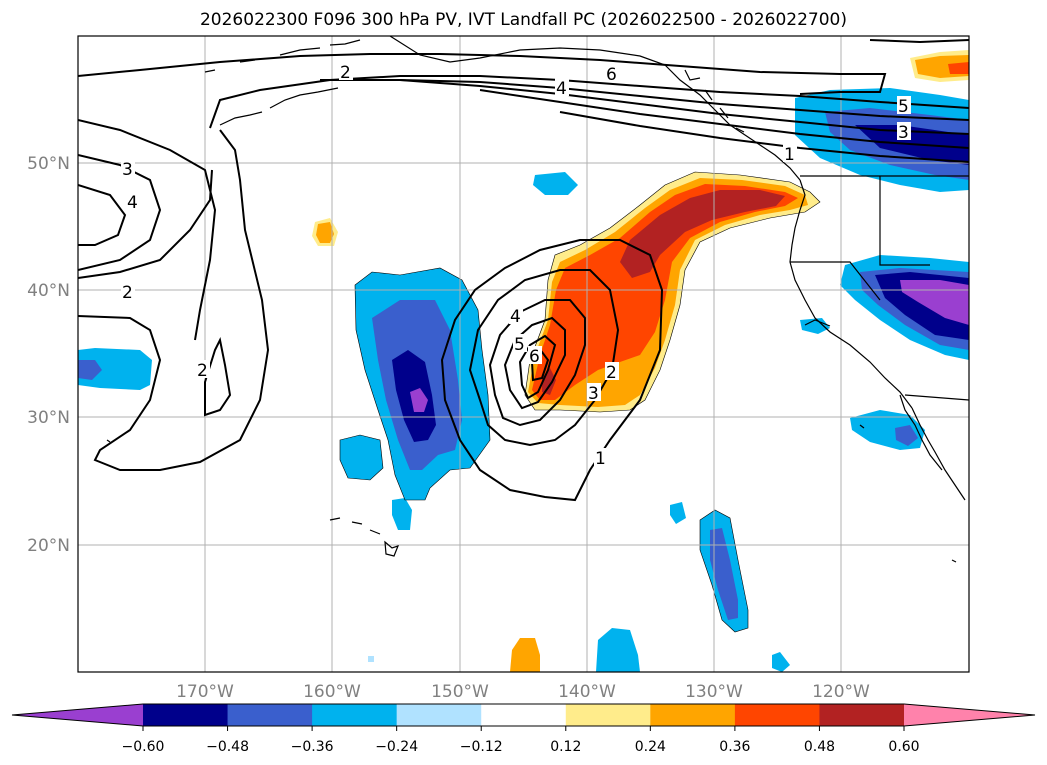 The image size is (1047, 765). What do you see at coordinates (48, 355) in the screenshot?
I see `latitude-axis: 50°N 40°N 30°N 20°N` at bounding box center [48, 355].